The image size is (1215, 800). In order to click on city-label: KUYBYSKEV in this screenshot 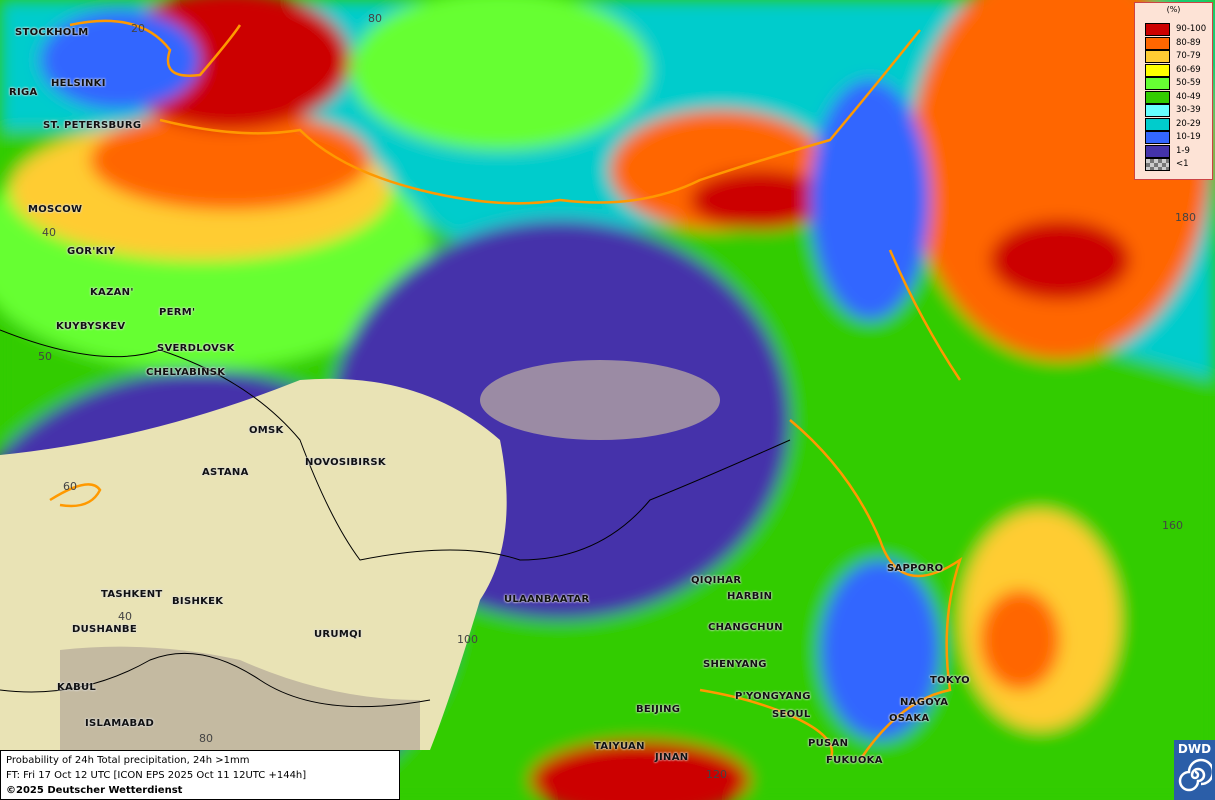, I will do `click(91, 326)`.